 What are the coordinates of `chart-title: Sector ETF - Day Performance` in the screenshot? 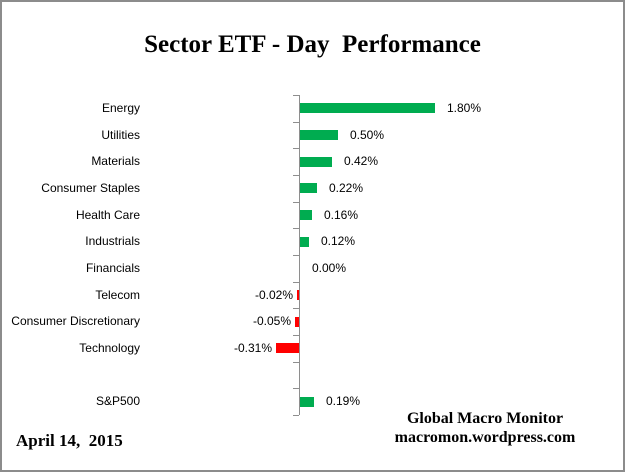 It's located at (312, 44).